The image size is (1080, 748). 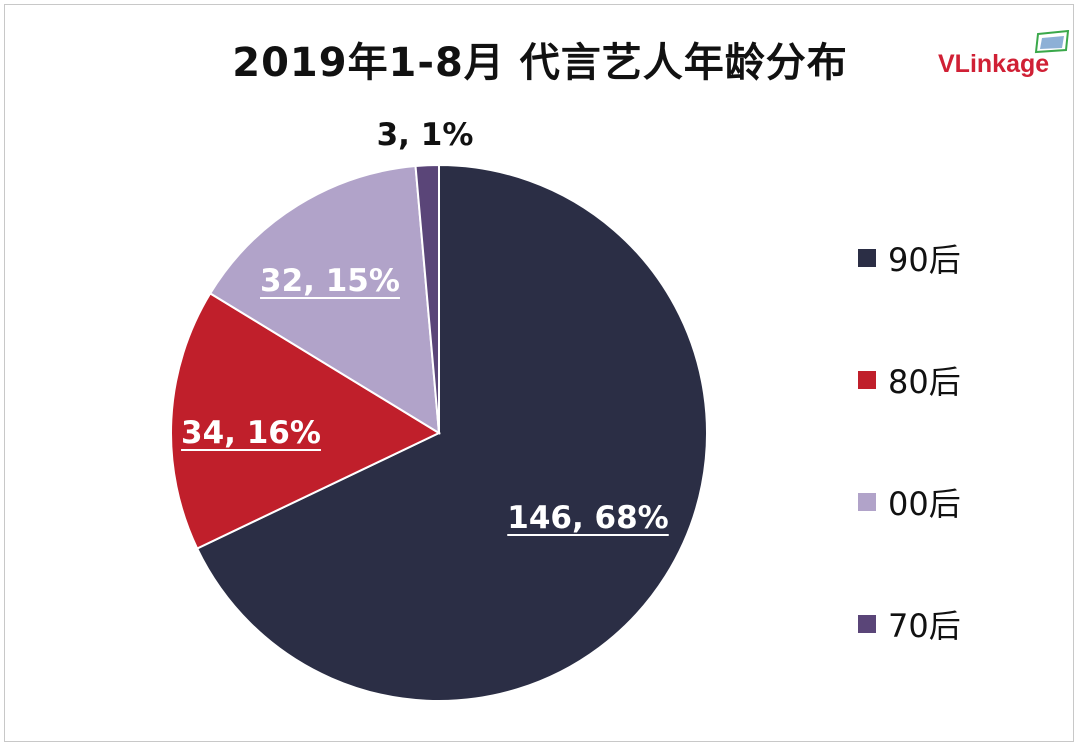 What do you see at coordinates (924, 626) in the screenshot?
I see `legend-label-3: 70后` at bounding box center [924, 626].